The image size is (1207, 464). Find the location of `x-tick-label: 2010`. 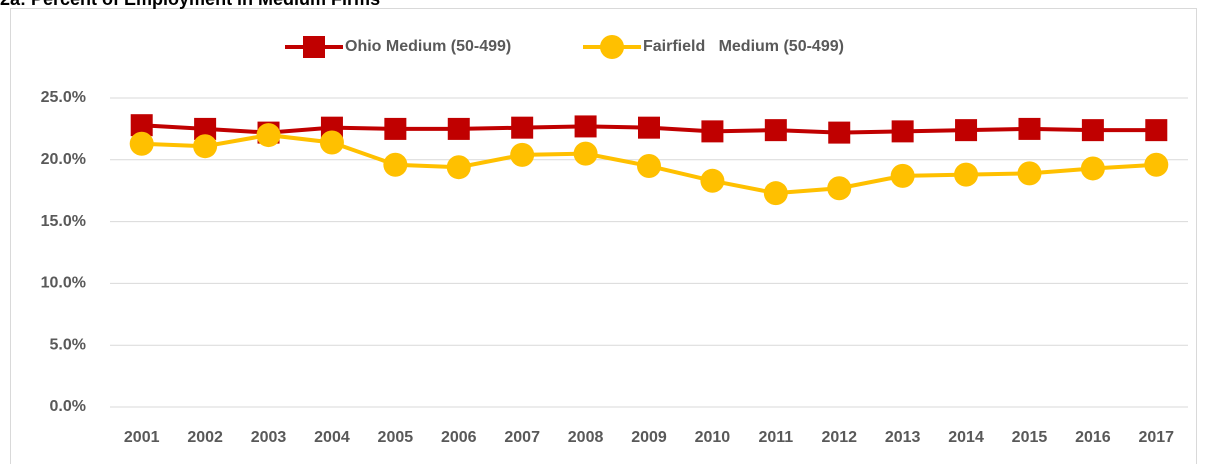

x-tick-label: 2010 is located at coordinates (713, 437).